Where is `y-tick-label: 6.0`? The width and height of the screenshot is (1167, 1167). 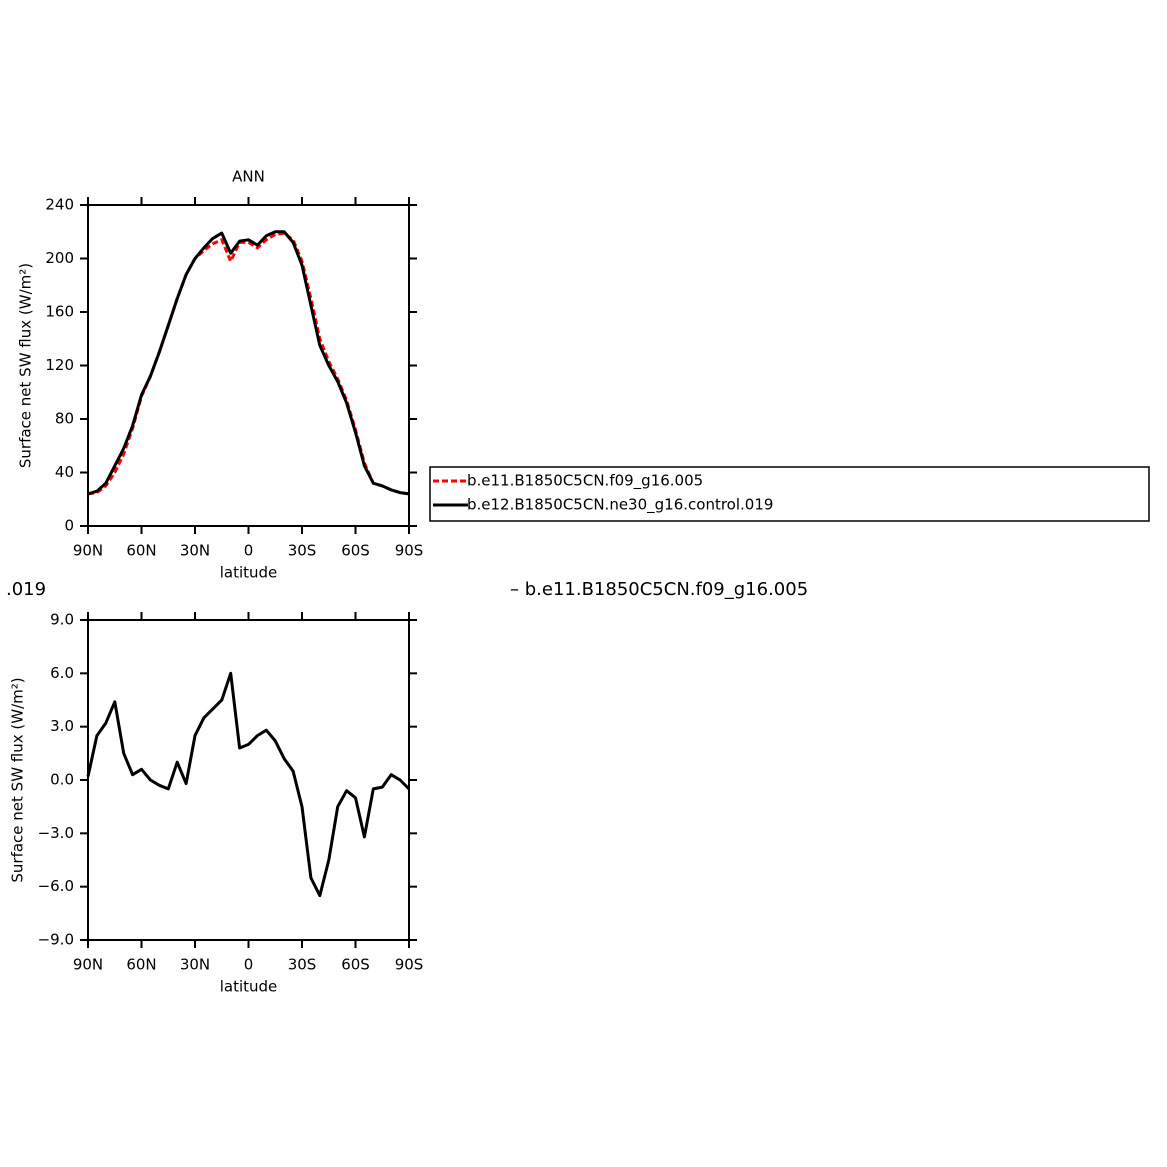
y-tick-label: 6.0 is located at coordinates (62, 673).